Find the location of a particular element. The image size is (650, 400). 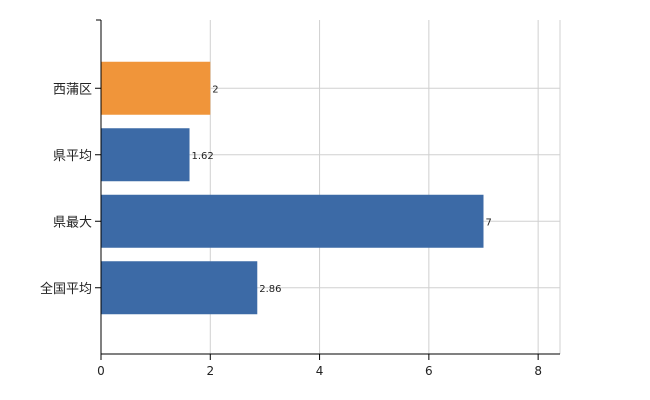

x-tick-label: 0 is located at coordinates (101, 371).